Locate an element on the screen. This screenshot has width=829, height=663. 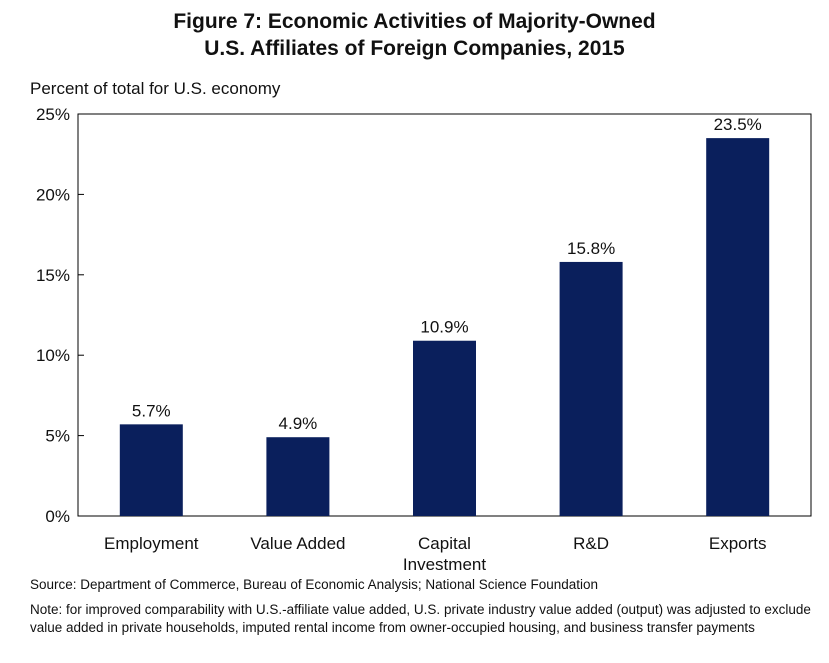
x-tick-label: R&D is located at coordinates (591, 543).